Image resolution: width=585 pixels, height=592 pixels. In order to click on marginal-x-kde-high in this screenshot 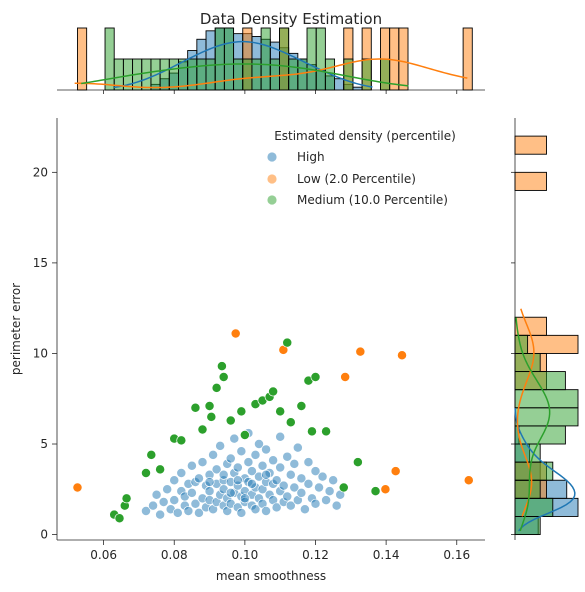, I will do `click(243, 64)`.